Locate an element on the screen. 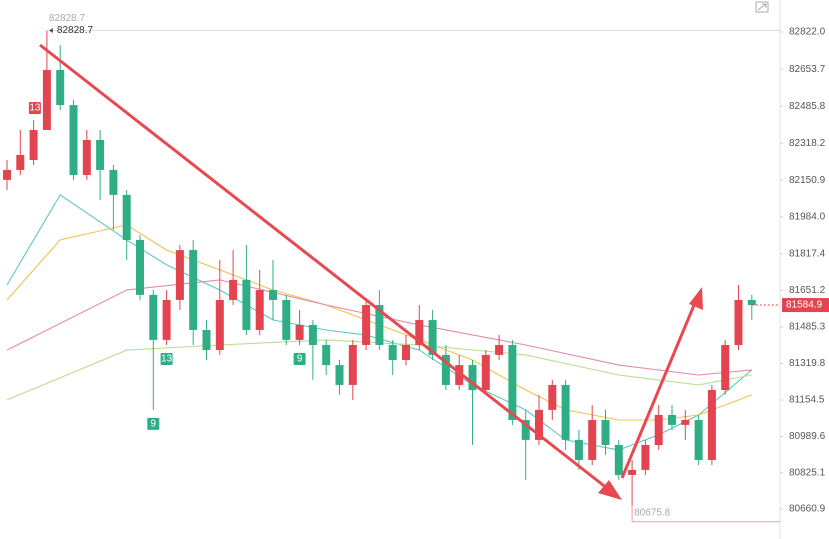 This screenshot has height=539, width=829. y-tick-label: 82150.9 is located at coordinates (807, 180).